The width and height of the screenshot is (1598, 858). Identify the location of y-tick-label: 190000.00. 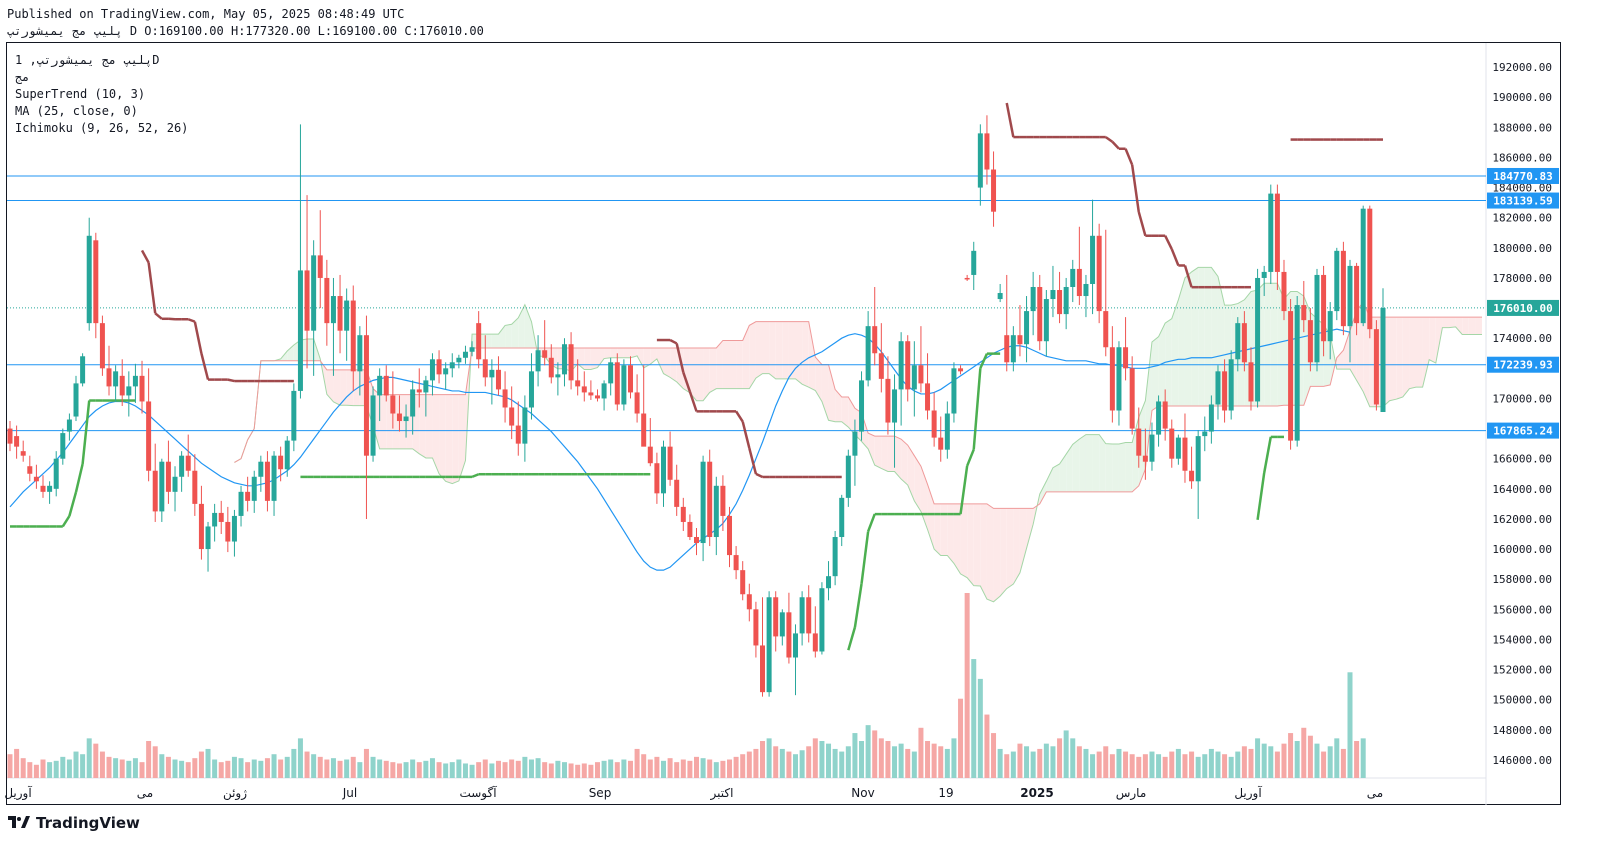
(1522, 97).